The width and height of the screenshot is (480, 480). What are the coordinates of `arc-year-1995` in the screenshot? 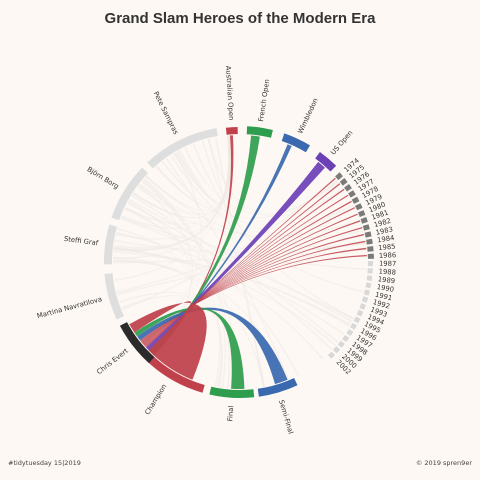 It's located at (357, 320).